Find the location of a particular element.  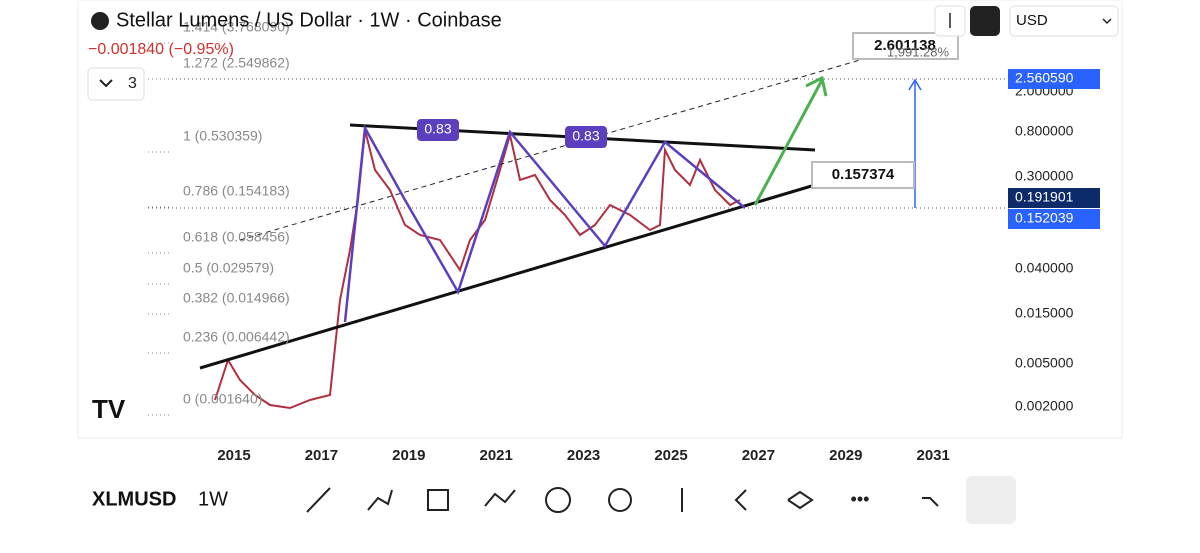

price-highlight-label: 2.560590 is located at coordinates (1044, 78).